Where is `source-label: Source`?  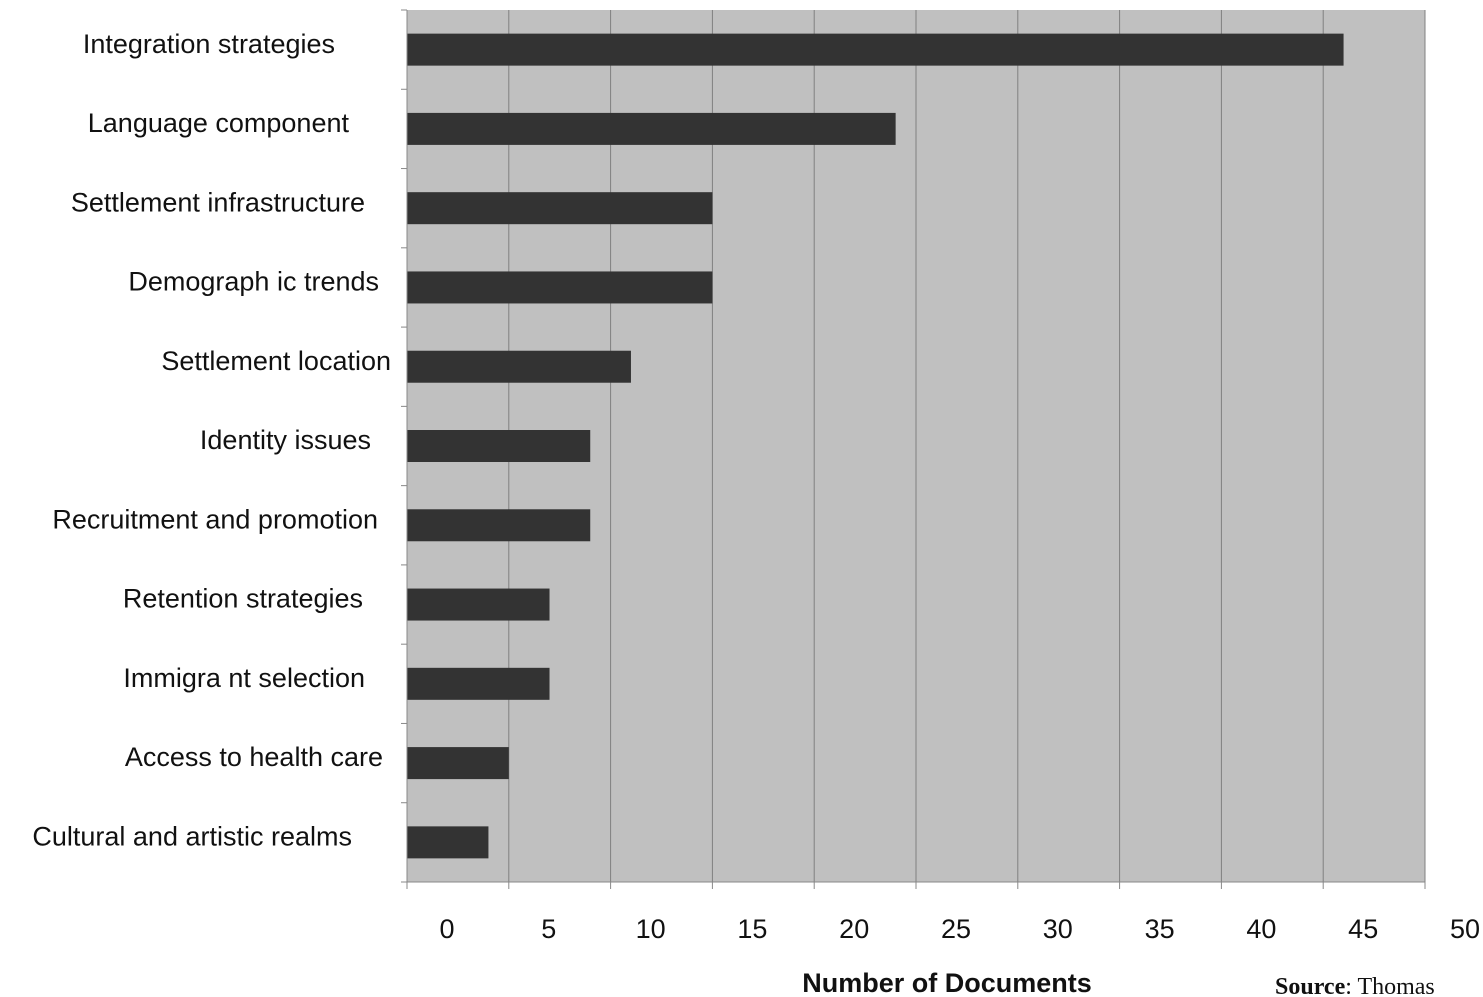
source-label: Source is located at coordinates (1310, 985).